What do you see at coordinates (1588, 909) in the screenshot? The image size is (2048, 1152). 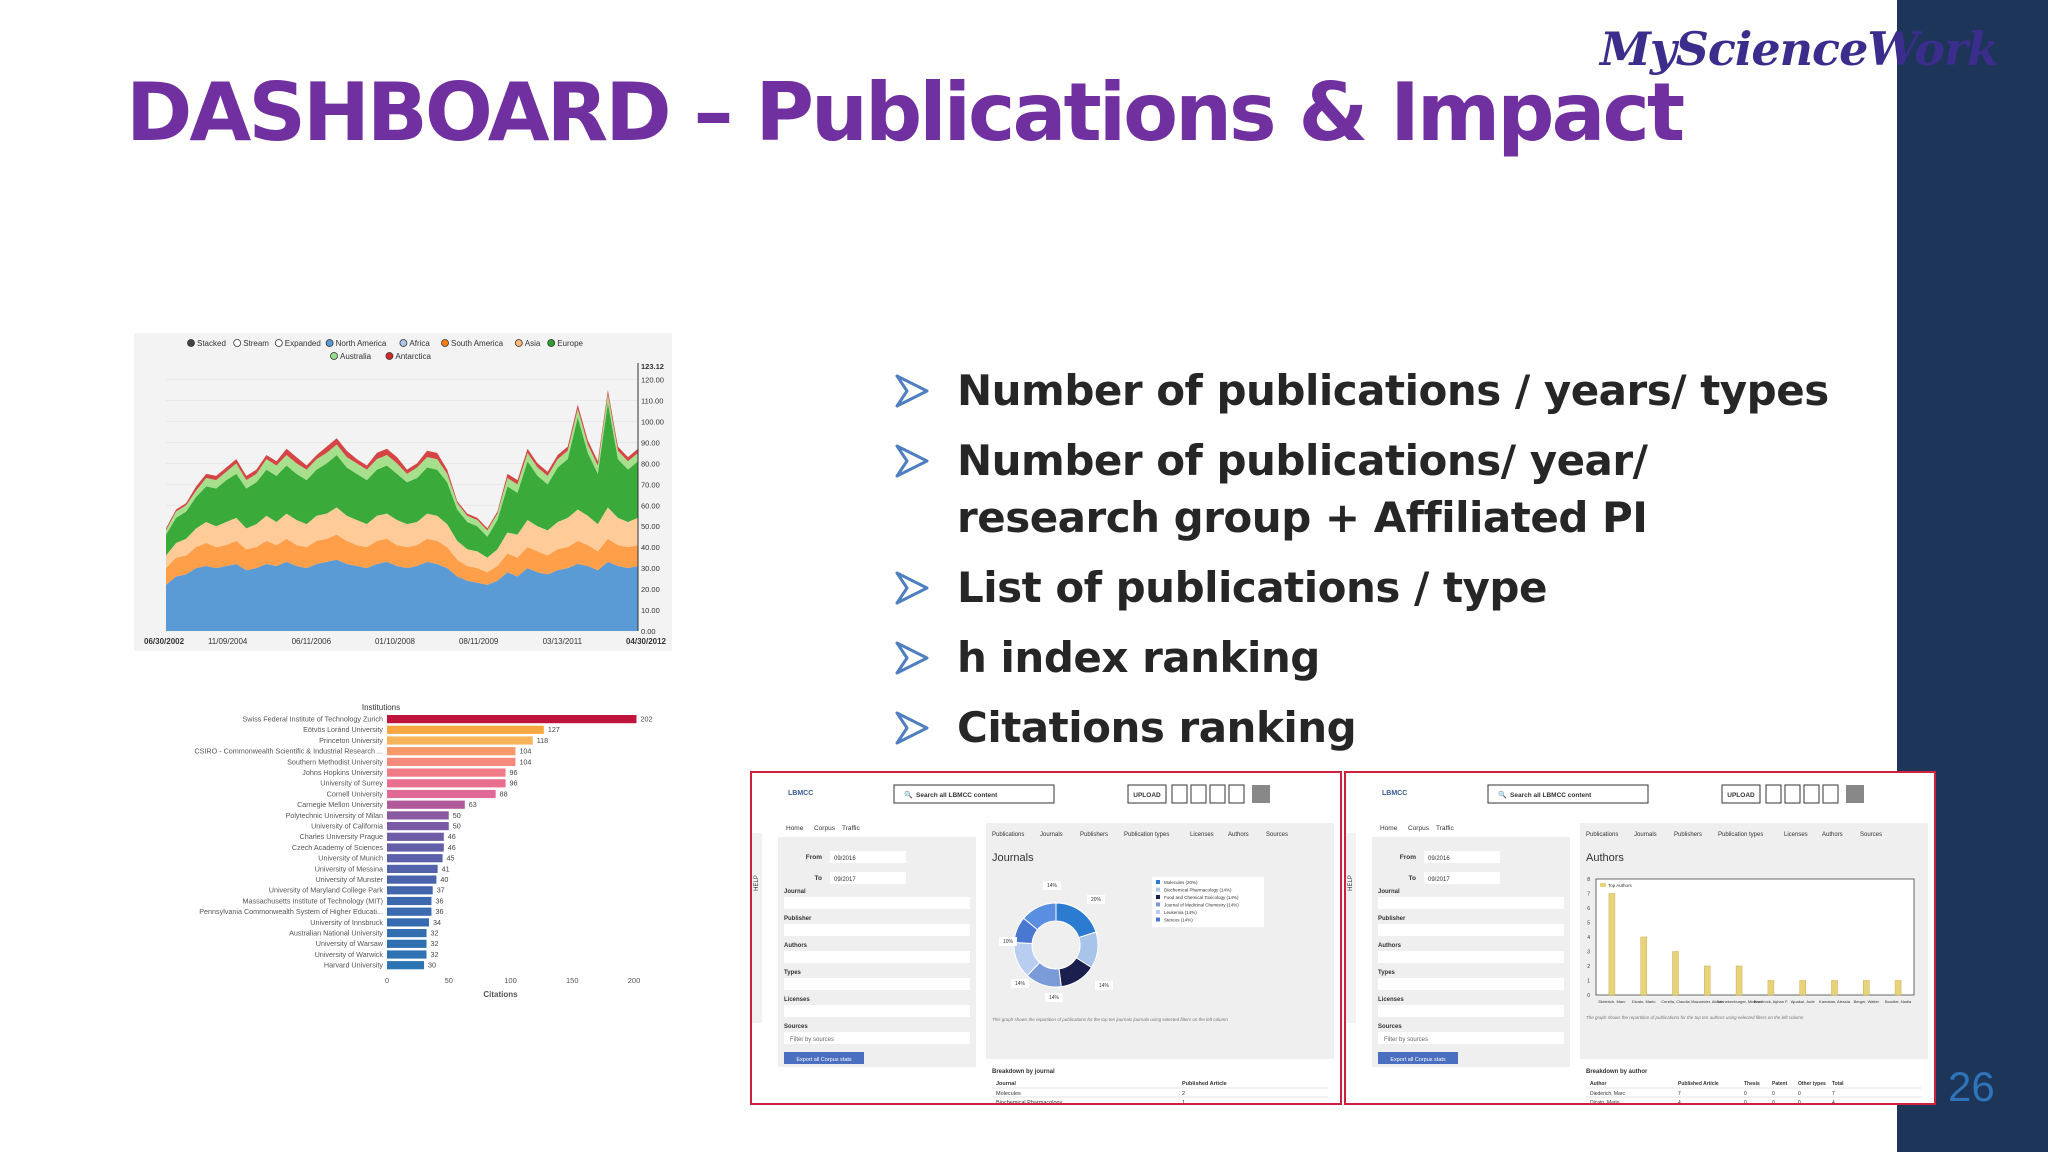 I see `y-tick-label: 6` at bounding box center [1588, 909].